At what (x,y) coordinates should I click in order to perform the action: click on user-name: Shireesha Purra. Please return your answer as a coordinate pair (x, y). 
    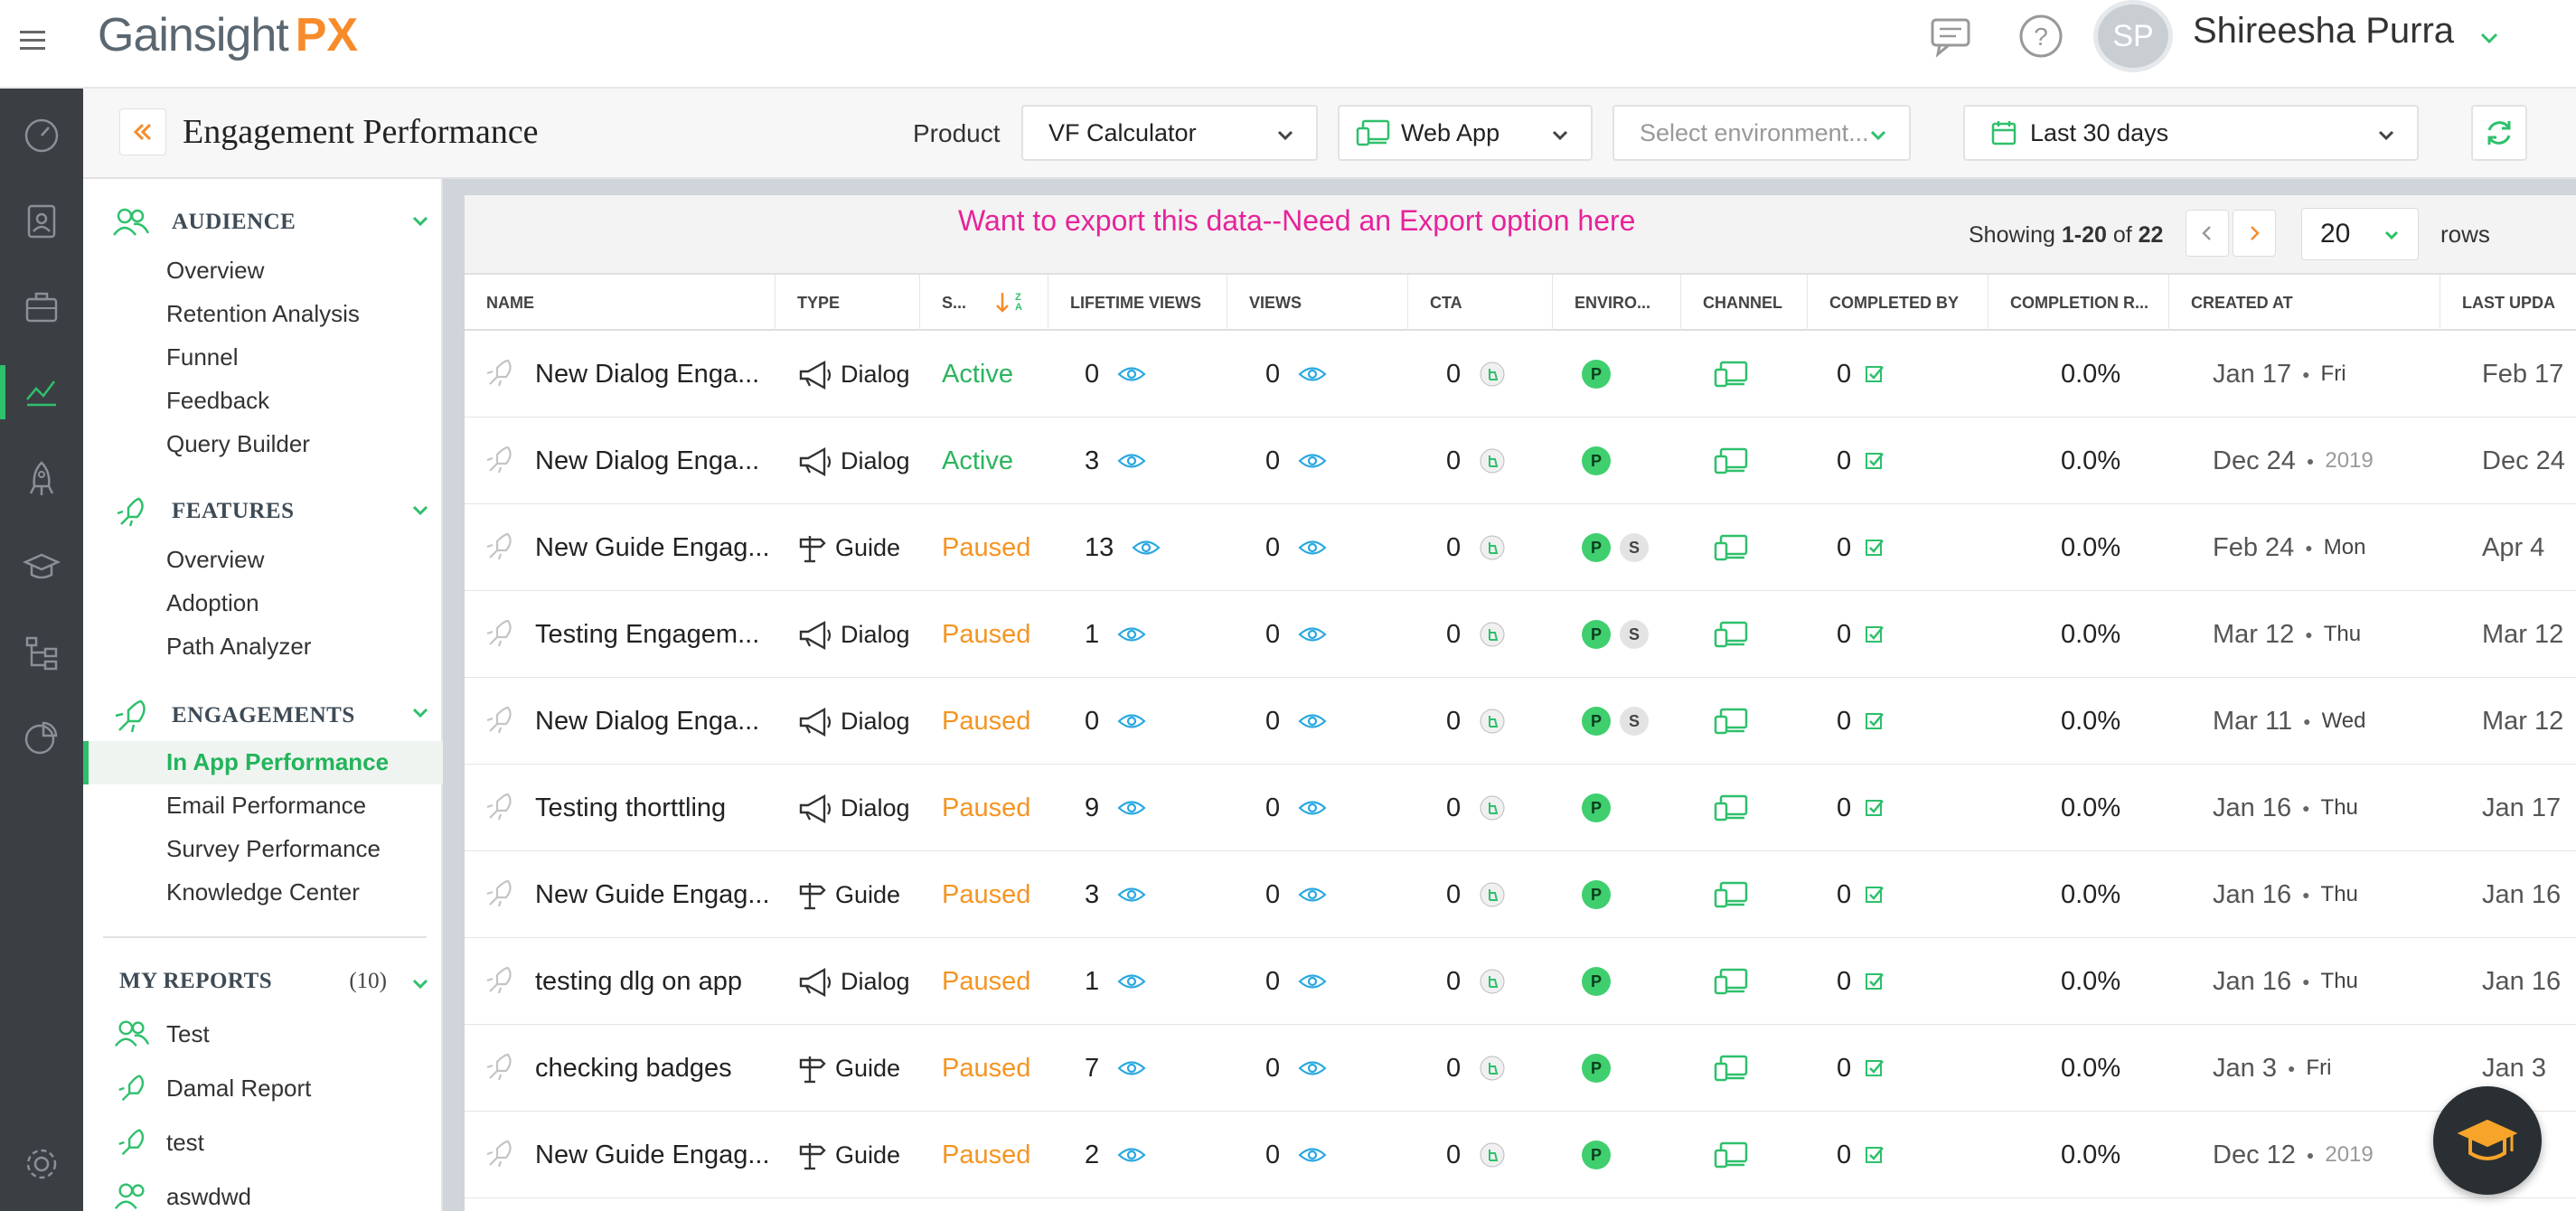
    Looking at the image, I should click on (2324, 31).